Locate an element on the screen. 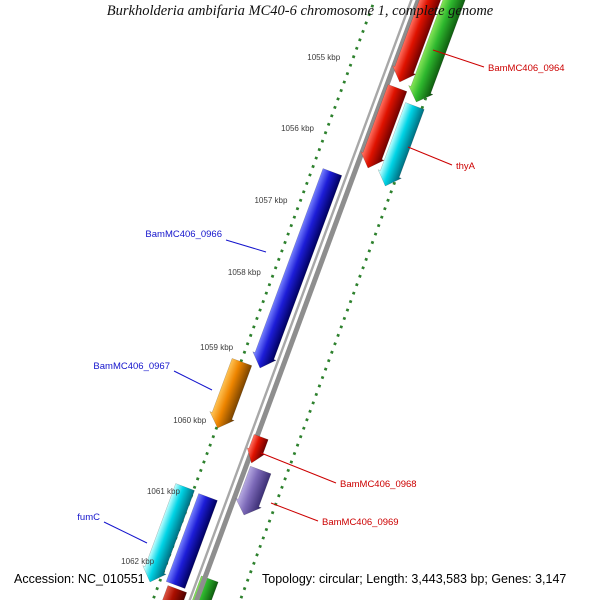  gene-arrow-cds-a is located at coordinates (418, 41).